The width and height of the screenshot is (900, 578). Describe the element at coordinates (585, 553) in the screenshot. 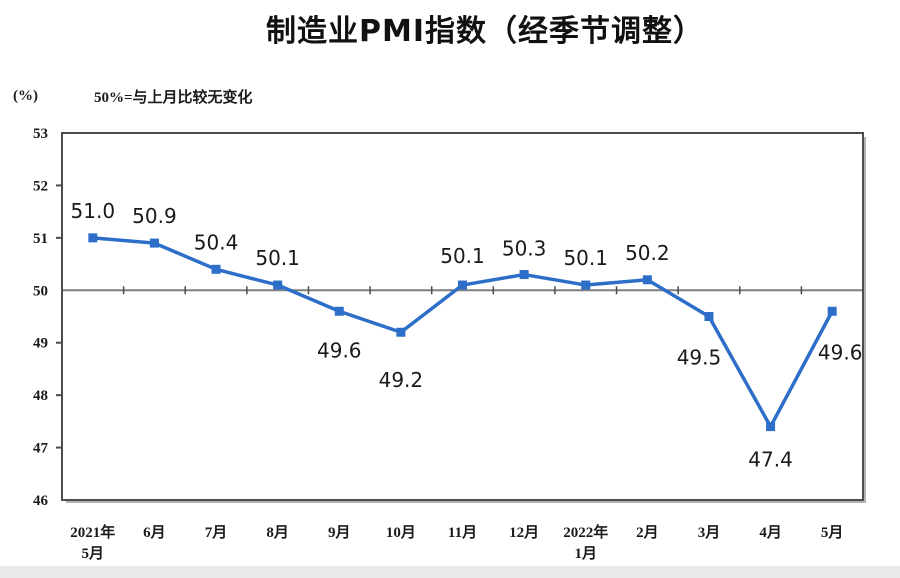

I see `x-axis-label: 1月` at that location.